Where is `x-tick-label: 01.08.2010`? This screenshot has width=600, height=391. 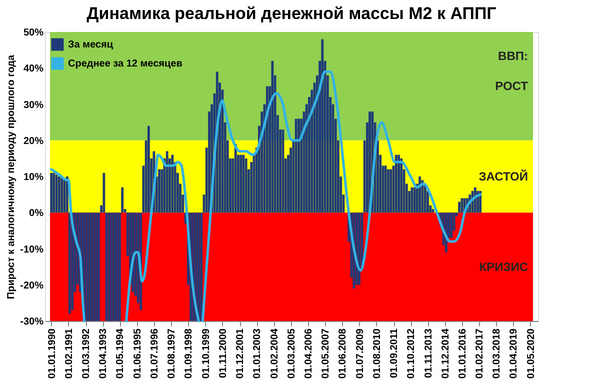
x-tick-label: 01.08.2010 is located at coordinates (377, 353).